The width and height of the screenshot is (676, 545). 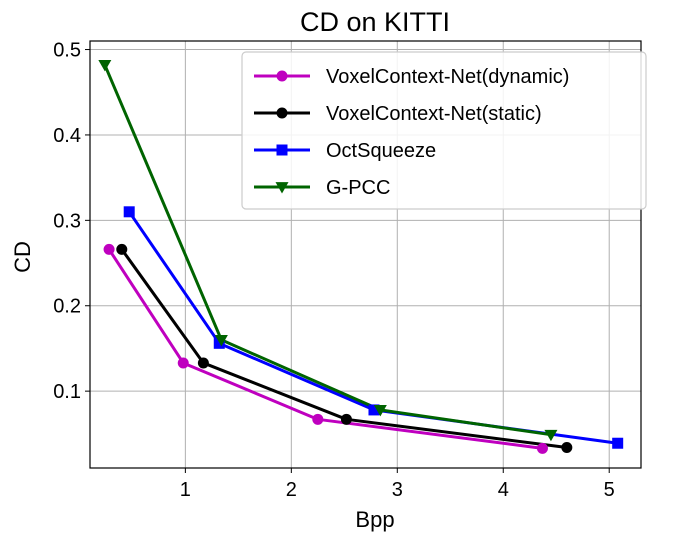 I want to click on x-axis-label: Bpp, so click(x=374, y=519).